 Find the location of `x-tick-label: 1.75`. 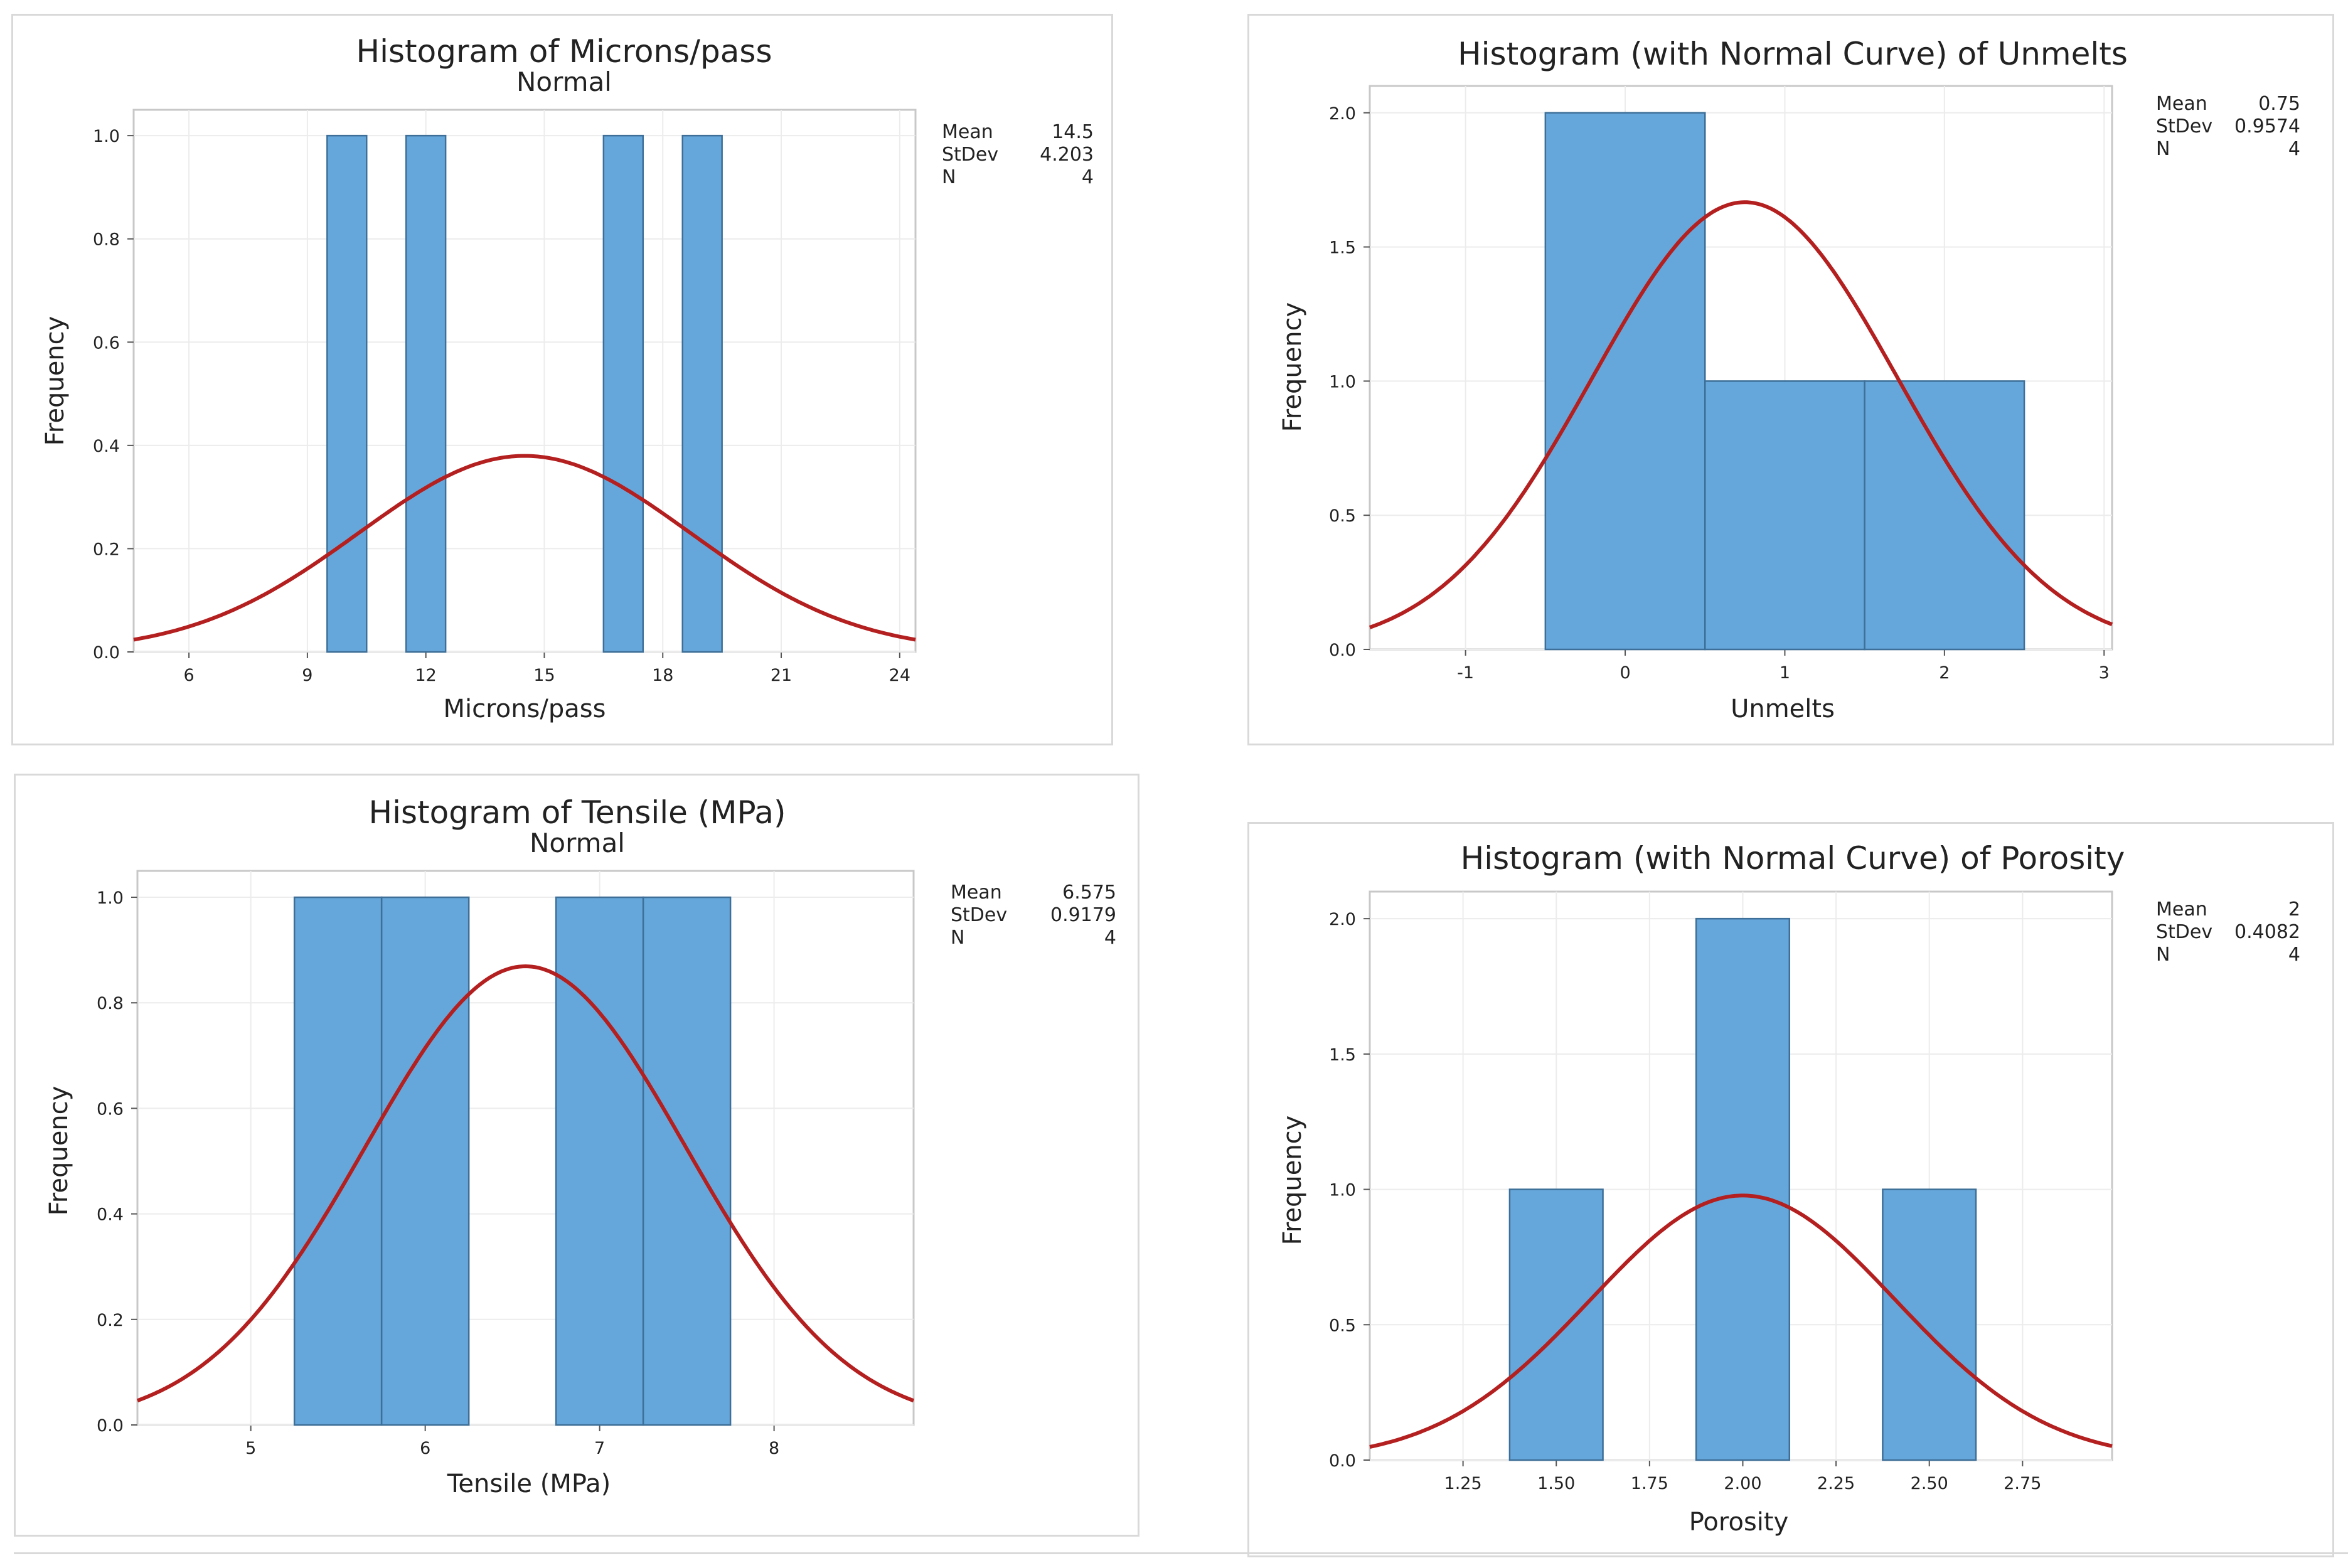

x-tick-label: 1.75 is located at coordinates (1649, 1483).